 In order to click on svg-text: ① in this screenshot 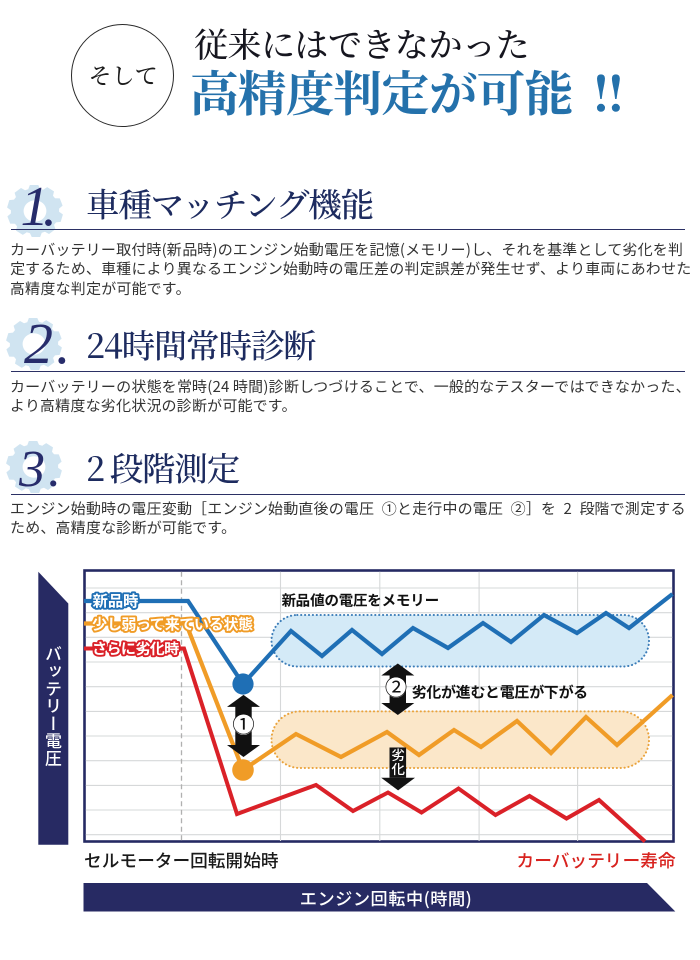, I will do `click(243, 724)`.